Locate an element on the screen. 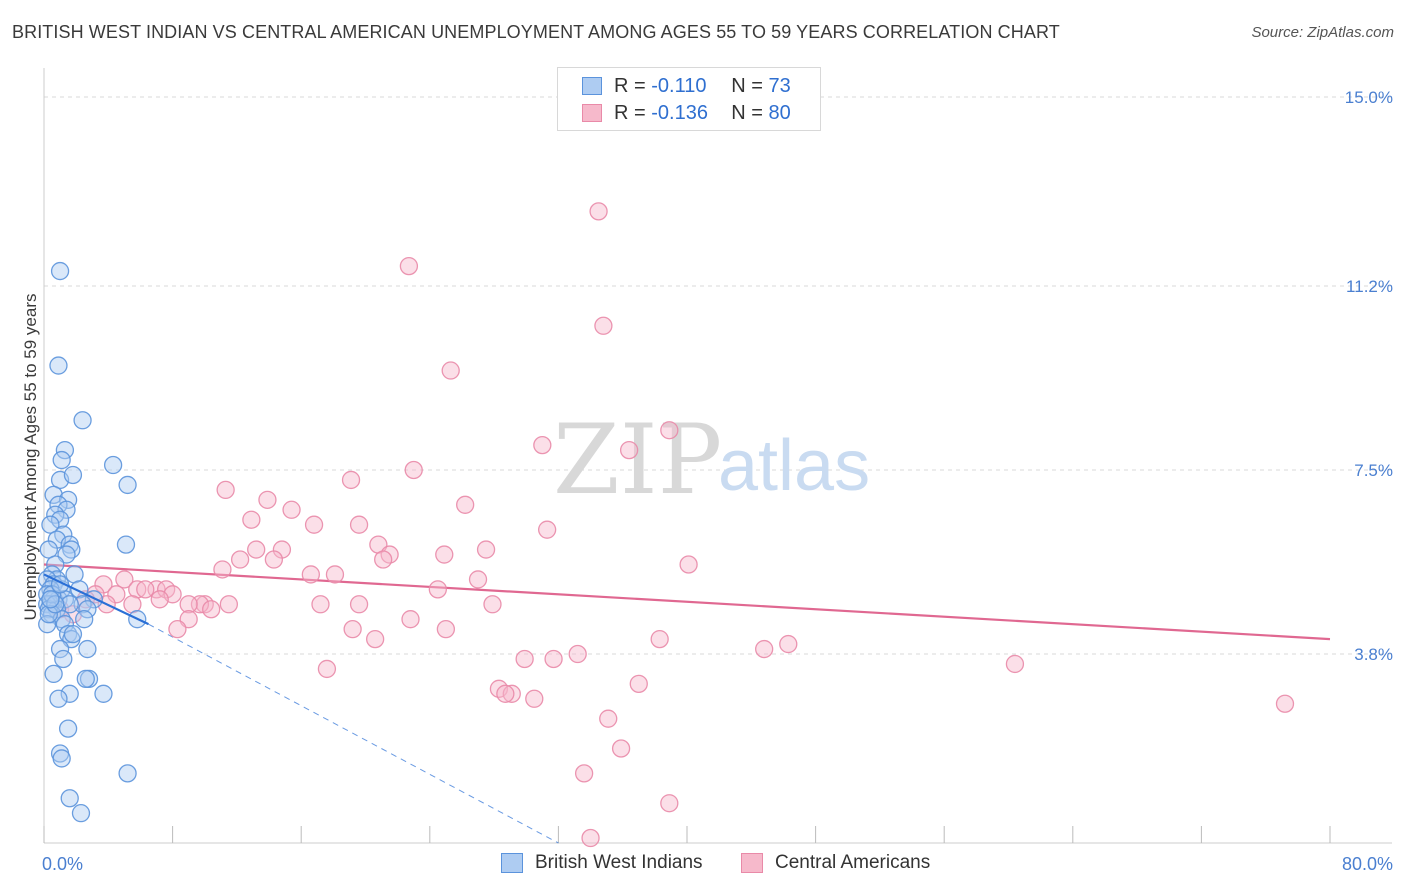 The width and height of the screenshot is (1406, 892). series-legend: British West Indians Central Americans is located at coordinates (703, 865).